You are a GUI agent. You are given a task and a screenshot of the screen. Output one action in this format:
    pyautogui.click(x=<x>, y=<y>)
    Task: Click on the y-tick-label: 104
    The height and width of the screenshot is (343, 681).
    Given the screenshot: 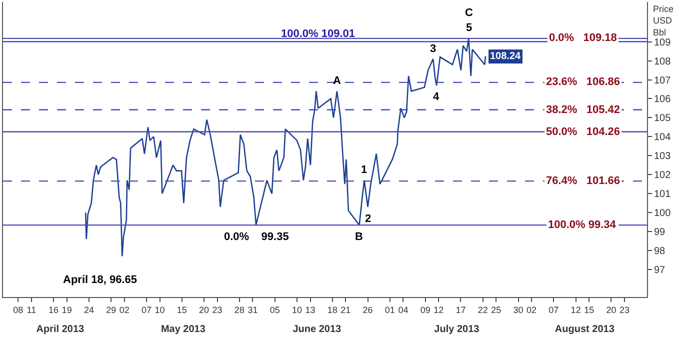 What is the action you would take?
    pyautogui.click(x=663, y=138)
    